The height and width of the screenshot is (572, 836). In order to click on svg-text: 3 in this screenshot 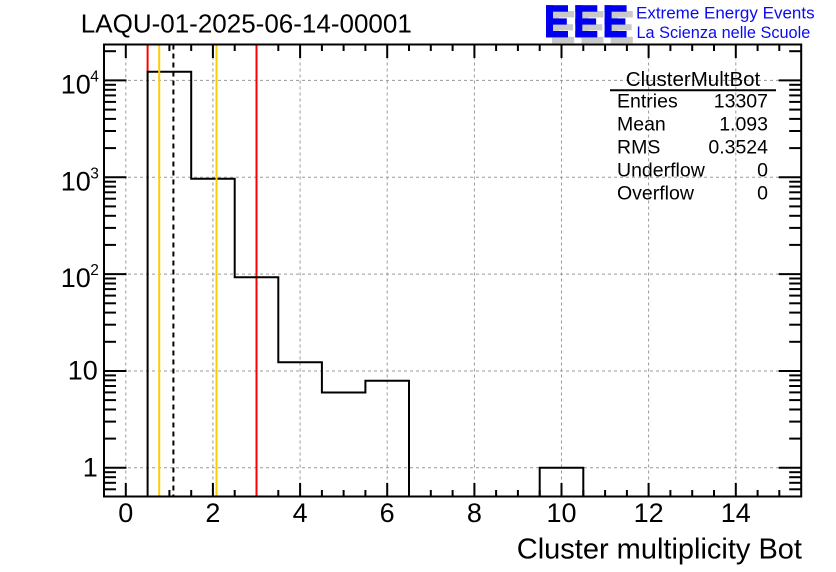, I will do `click(94, 173)`.